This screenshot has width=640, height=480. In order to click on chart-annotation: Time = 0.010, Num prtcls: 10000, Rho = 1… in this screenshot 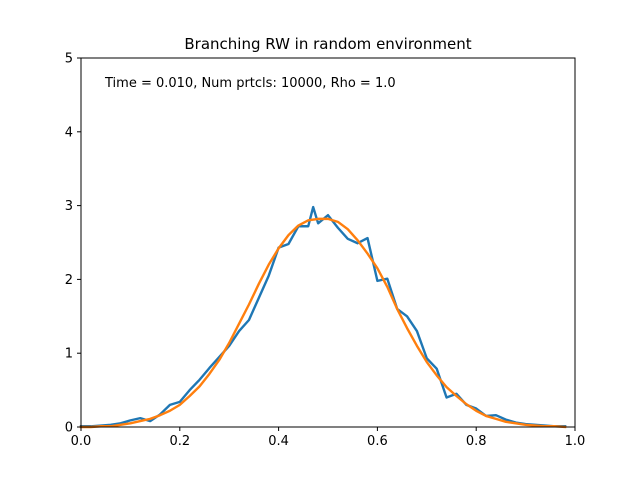, I will do `click(250, 83)`.